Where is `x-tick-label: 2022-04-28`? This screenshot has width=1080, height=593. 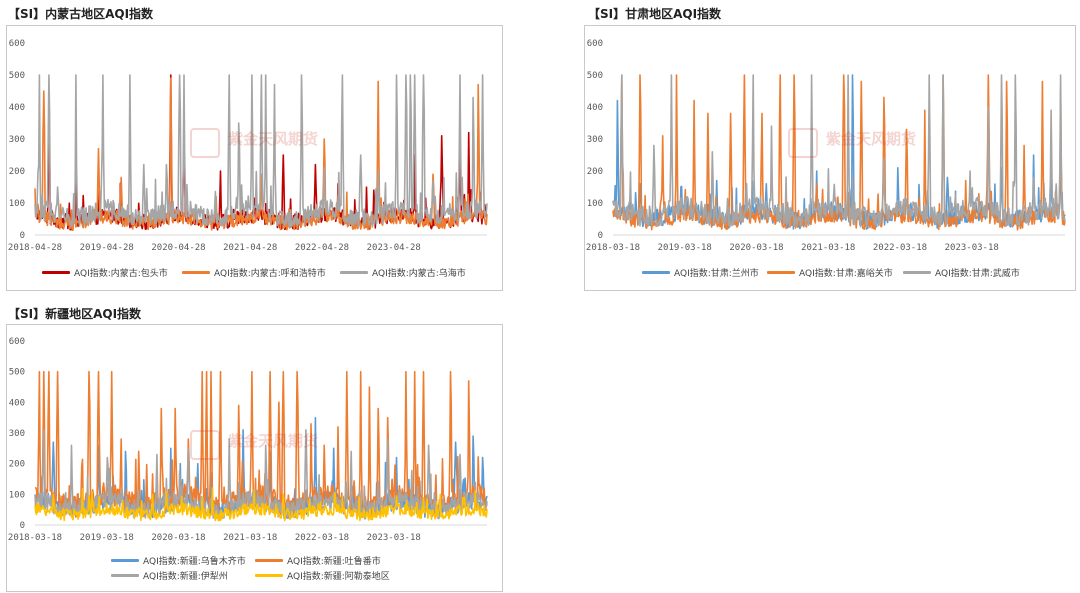 x-tick-label: 2022-04-28 is located at coordinates (322, 248).